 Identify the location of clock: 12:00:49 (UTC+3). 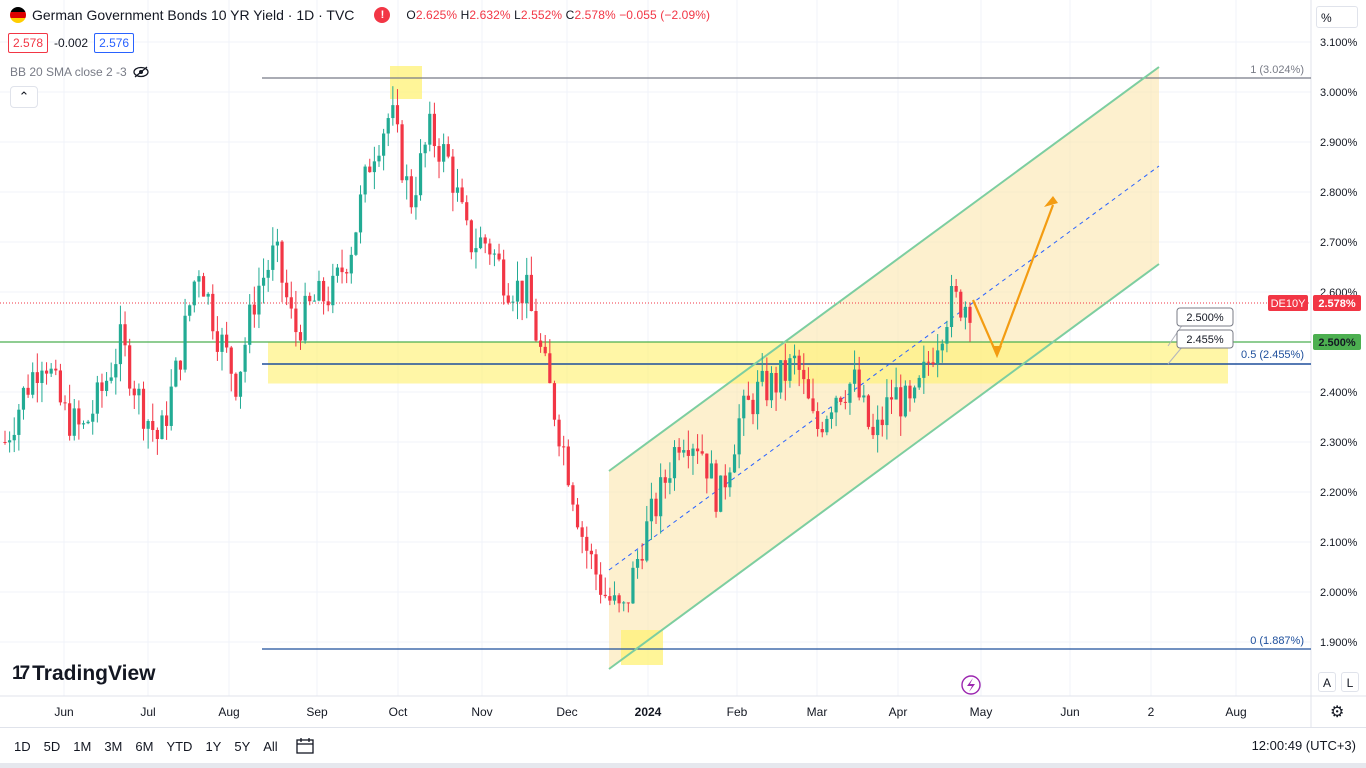
(1303, 745).